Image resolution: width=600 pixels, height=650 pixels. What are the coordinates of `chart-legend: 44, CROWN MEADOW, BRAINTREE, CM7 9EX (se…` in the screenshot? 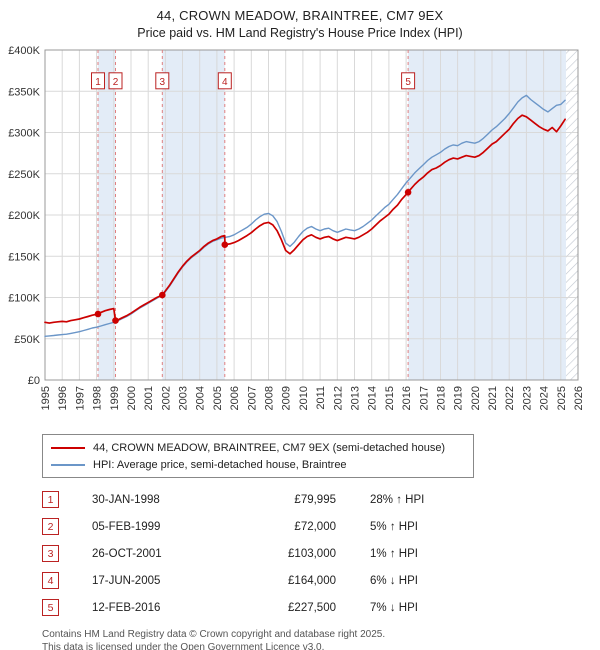 It's located at (258, 456).